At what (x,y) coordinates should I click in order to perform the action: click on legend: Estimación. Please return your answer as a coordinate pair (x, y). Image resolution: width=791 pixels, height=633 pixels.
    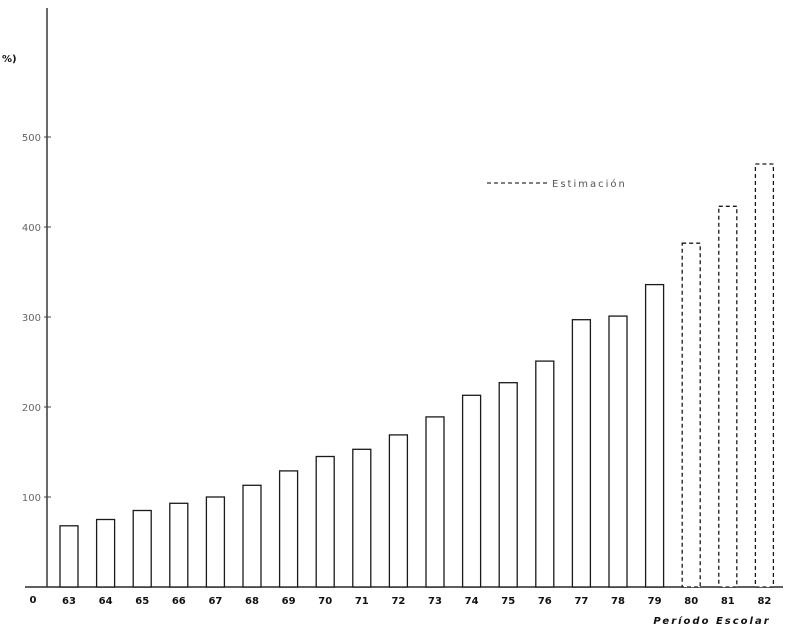
    Looking at the image, I should click on (557, 184).